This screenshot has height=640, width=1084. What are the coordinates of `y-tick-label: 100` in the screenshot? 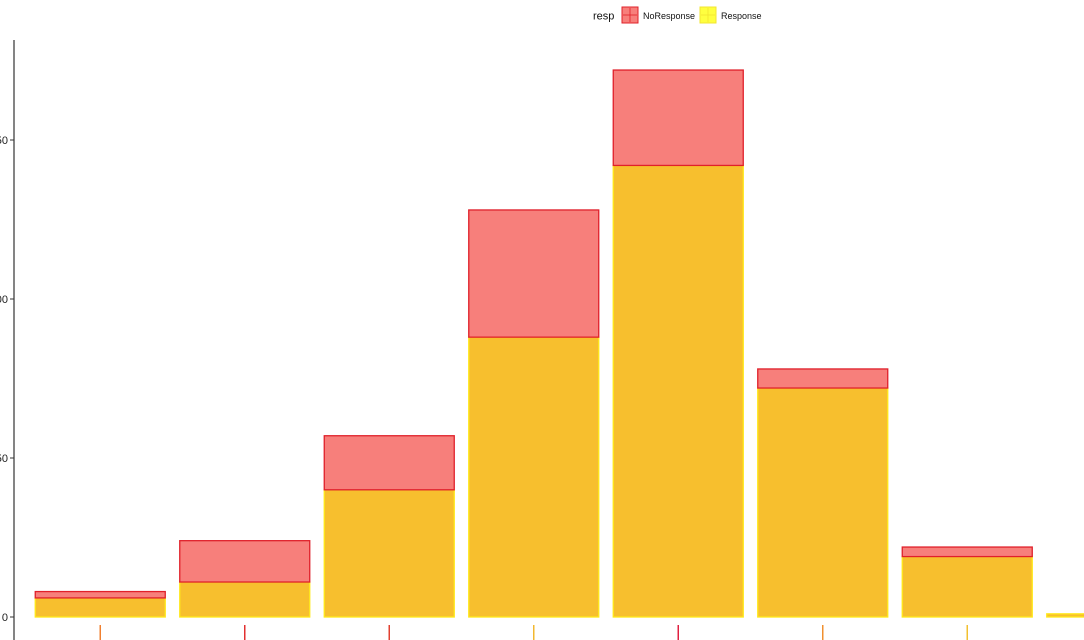 It's located at (4, 300).